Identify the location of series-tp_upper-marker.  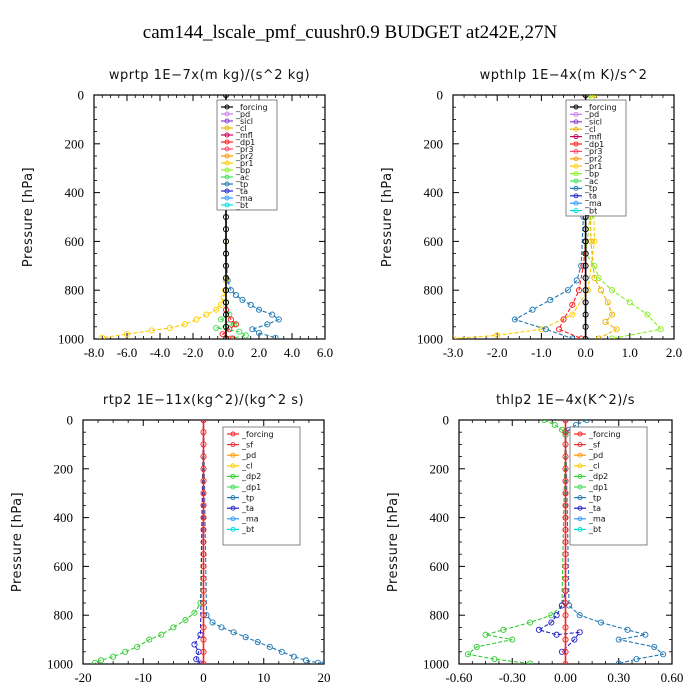
(586, 422).